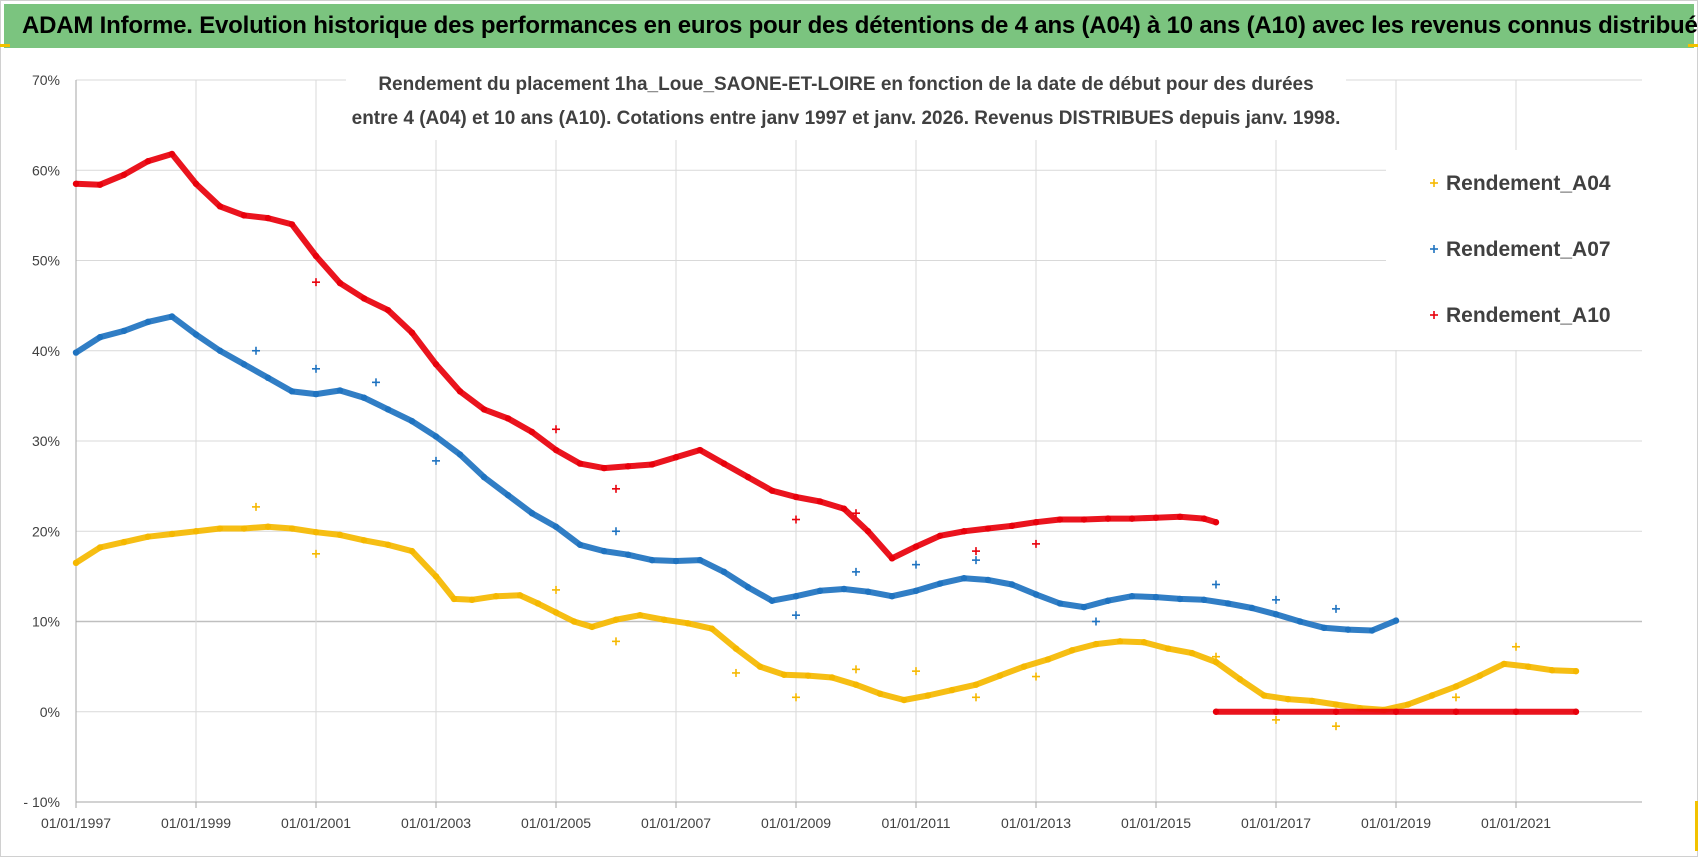 The image size is (1698, 857). I want to click on x-tick-label: 01/01/2017, so click(1276, 823).